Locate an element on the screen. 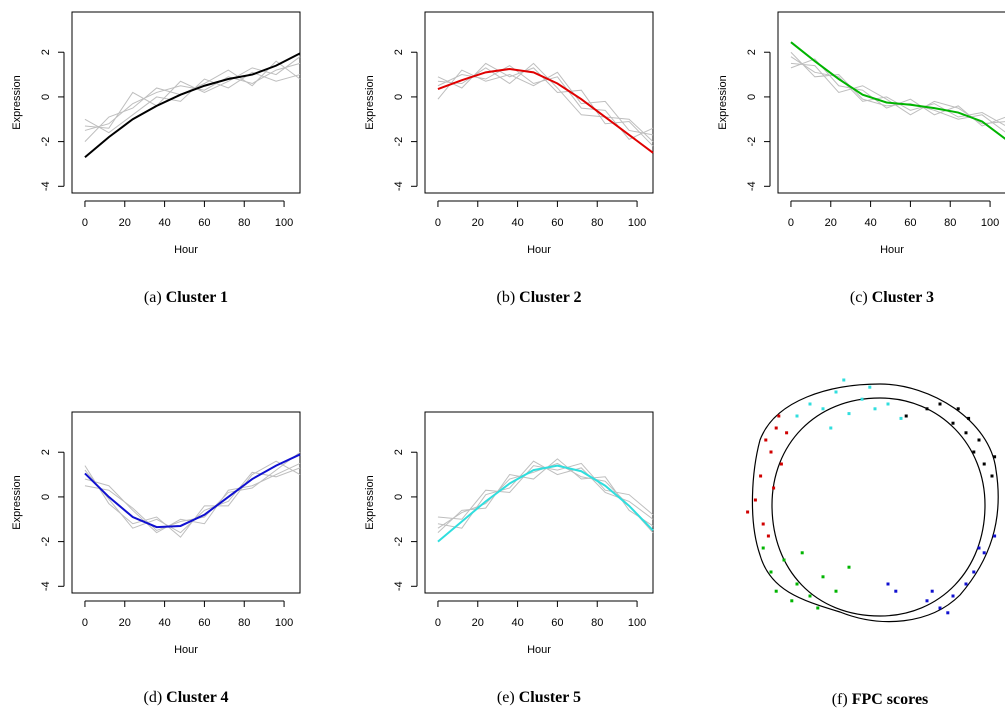 The width and height of the screenshot is (1005, 717). caption-label: (e) is located at coordinates (506, 697).